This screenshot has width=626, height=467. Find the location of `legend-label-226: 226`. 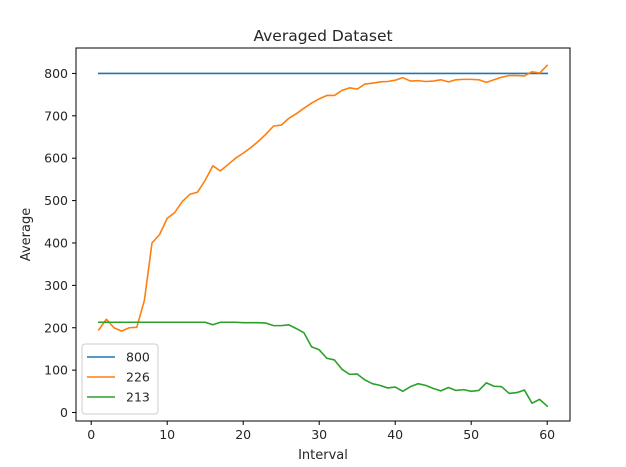

legend-label-226: 226 is located at coordinates (138, 377).